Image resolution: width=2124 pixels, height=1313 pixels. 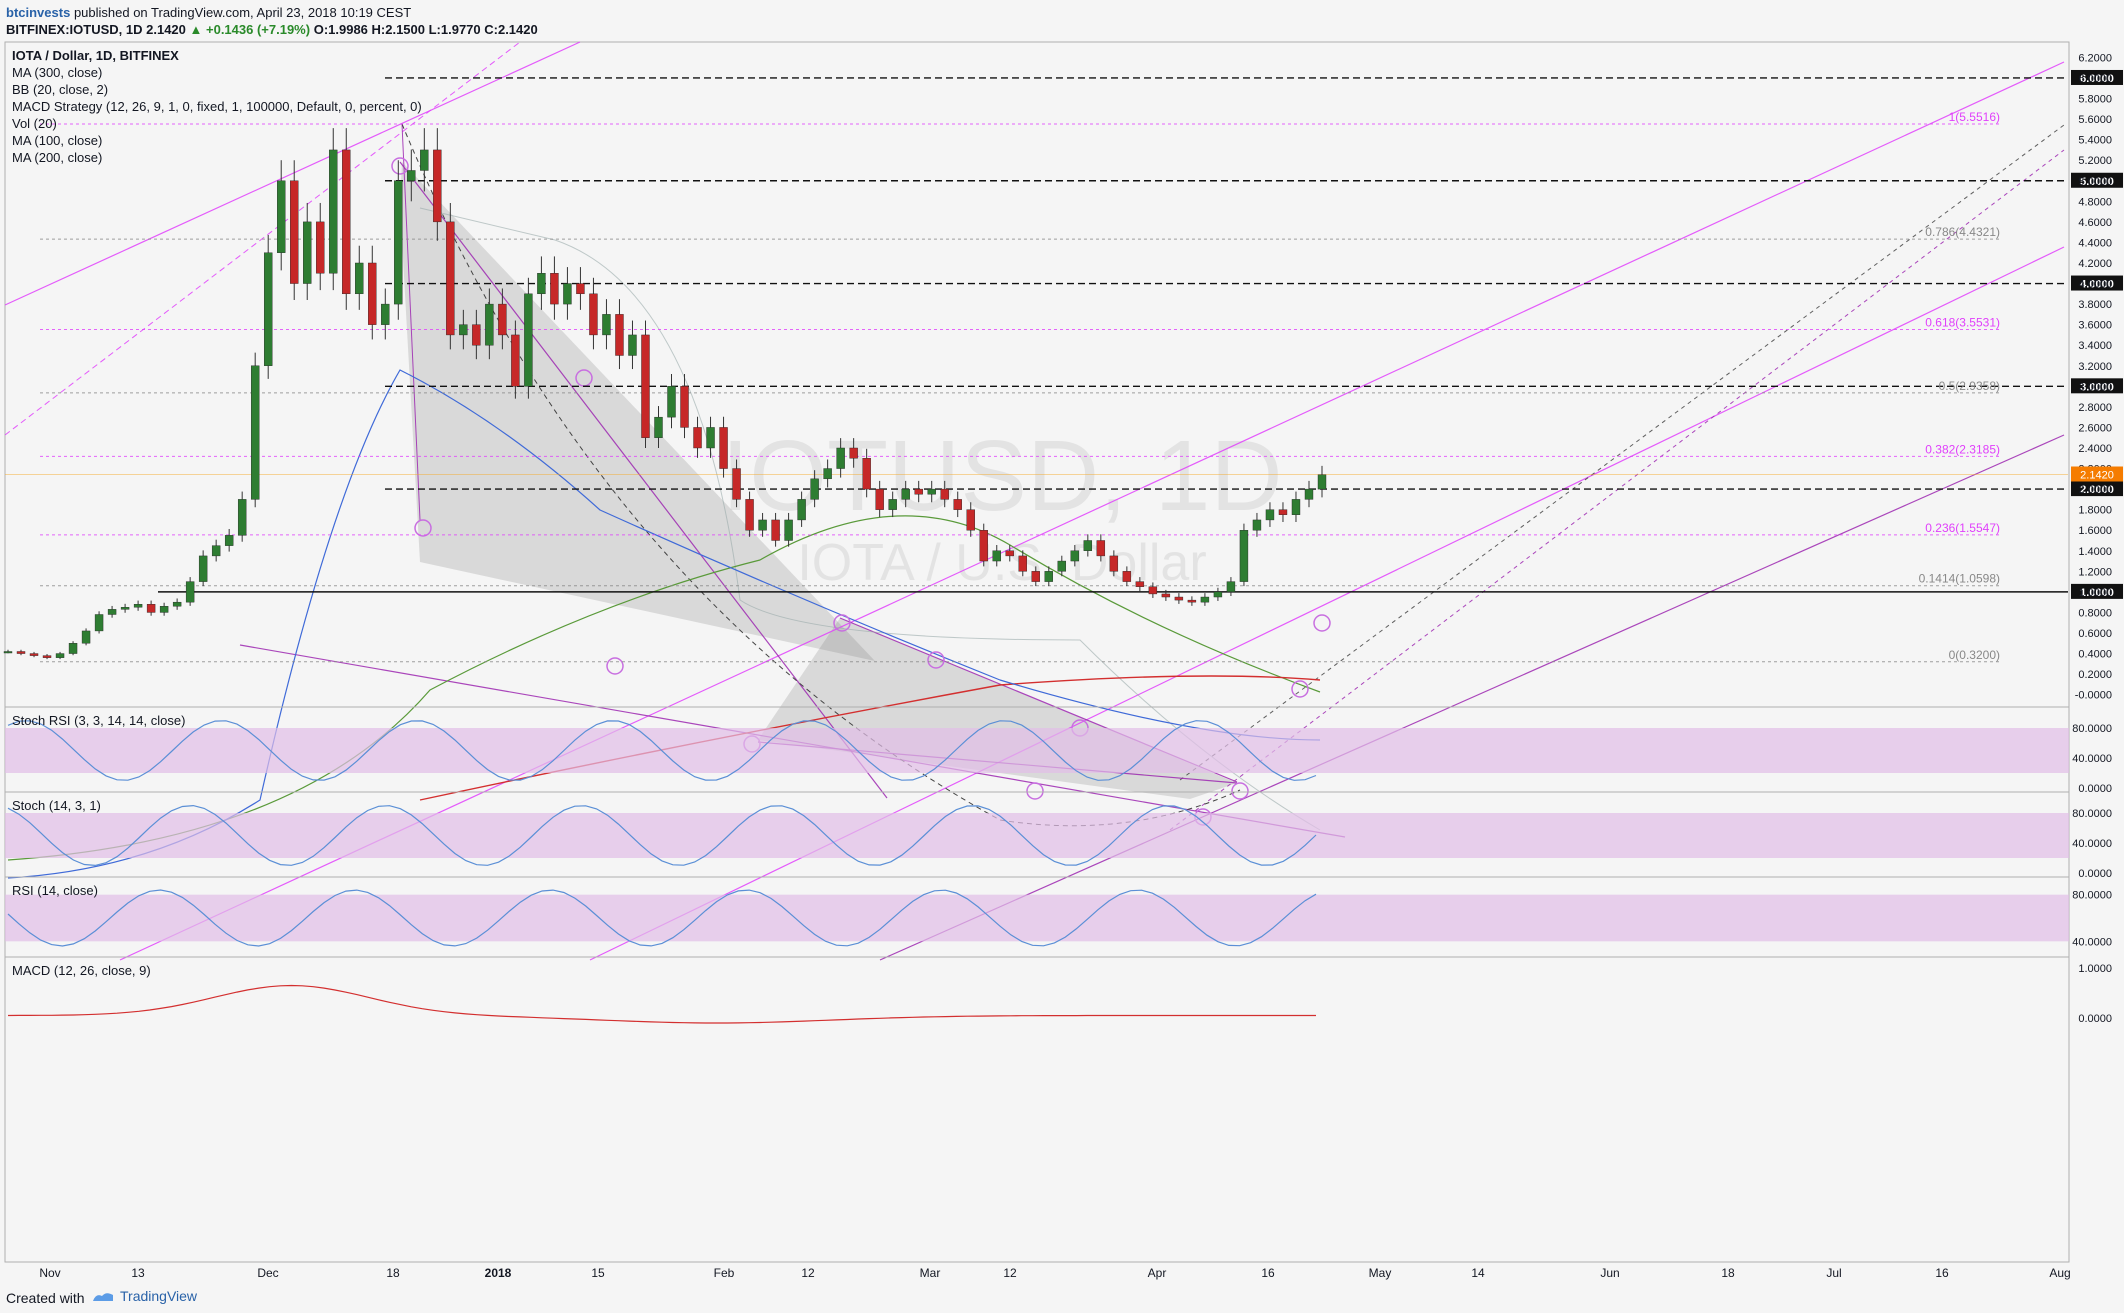 What do you see at coordinates (38, 12) in the screenshot?
I see `author-link: btcinvests` at bounding box center [38, 12].